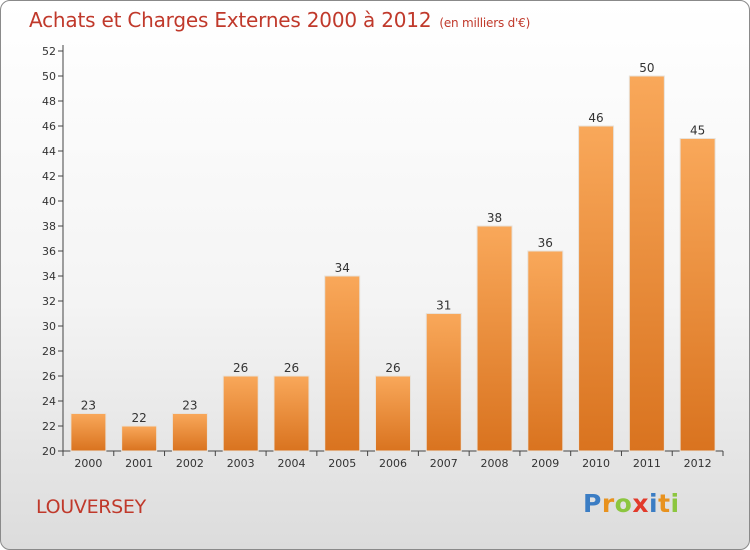  I want to click on x-tick-label: 2006, so click(393, 463).